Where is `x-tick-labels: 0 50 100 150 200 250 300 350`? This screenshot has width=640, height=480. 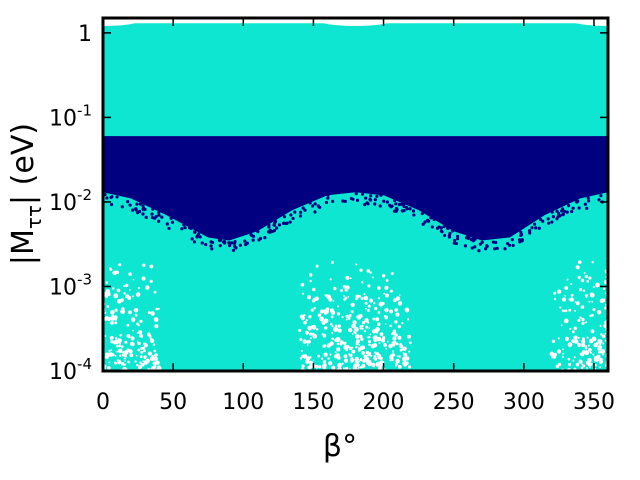
x-tick-labels: 0 50 100 150 200 250 300 350 is located at coordinates (355, 402).